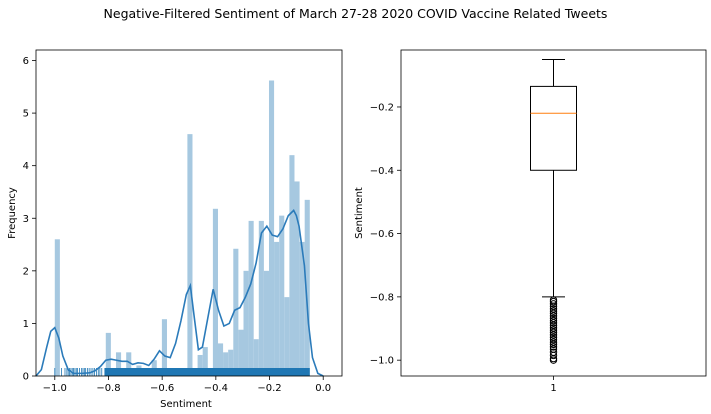  I want to click on histogram-y-ticks: 0 1 2 3 4 5 6, so click(29, 219).